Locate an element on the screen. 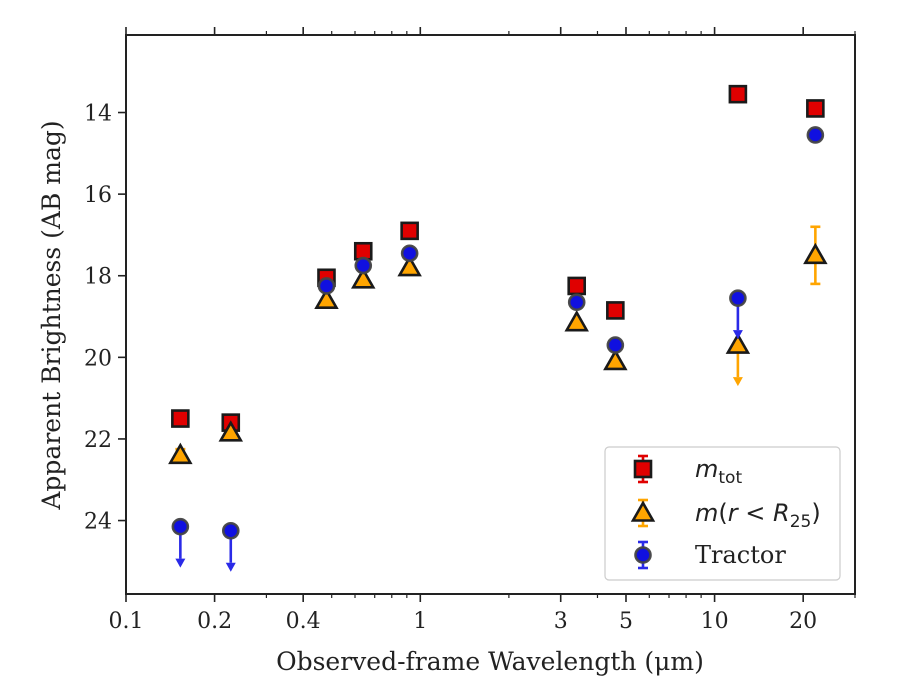  x-tick-label: 3 is located at coordinates (561, 621).